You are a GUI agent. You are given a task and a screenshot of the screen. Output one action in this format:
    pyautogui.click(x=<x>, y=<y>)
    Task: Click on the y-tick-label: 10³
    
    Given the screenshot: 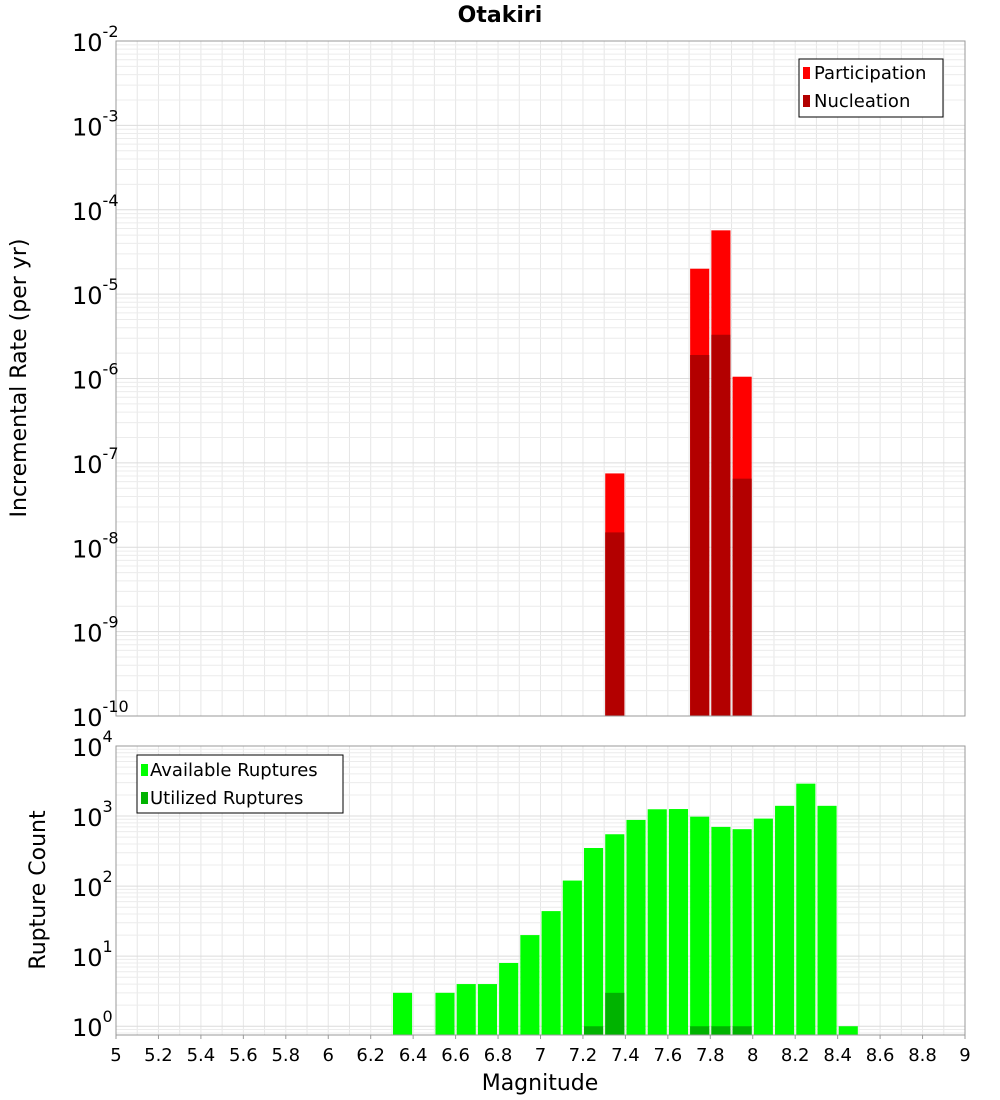 What is the action you would take?
    pyautogui.click(x=92, y=814)
    